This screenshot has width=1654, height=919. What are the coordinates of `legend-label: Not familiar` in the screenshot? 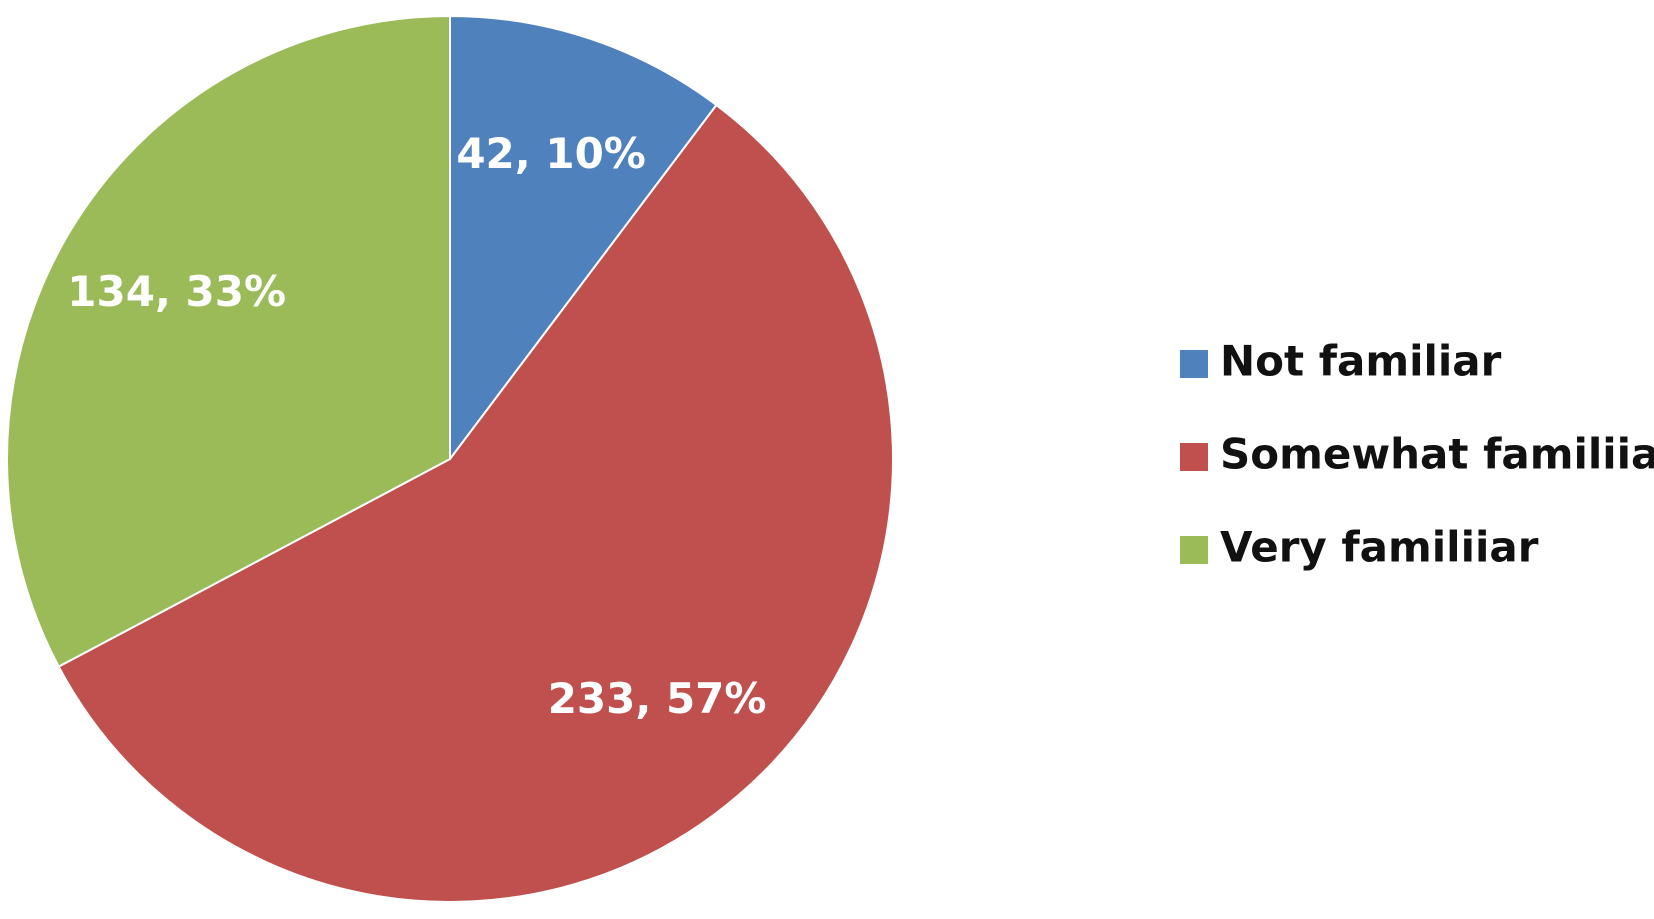 It's located at (1361, 361).